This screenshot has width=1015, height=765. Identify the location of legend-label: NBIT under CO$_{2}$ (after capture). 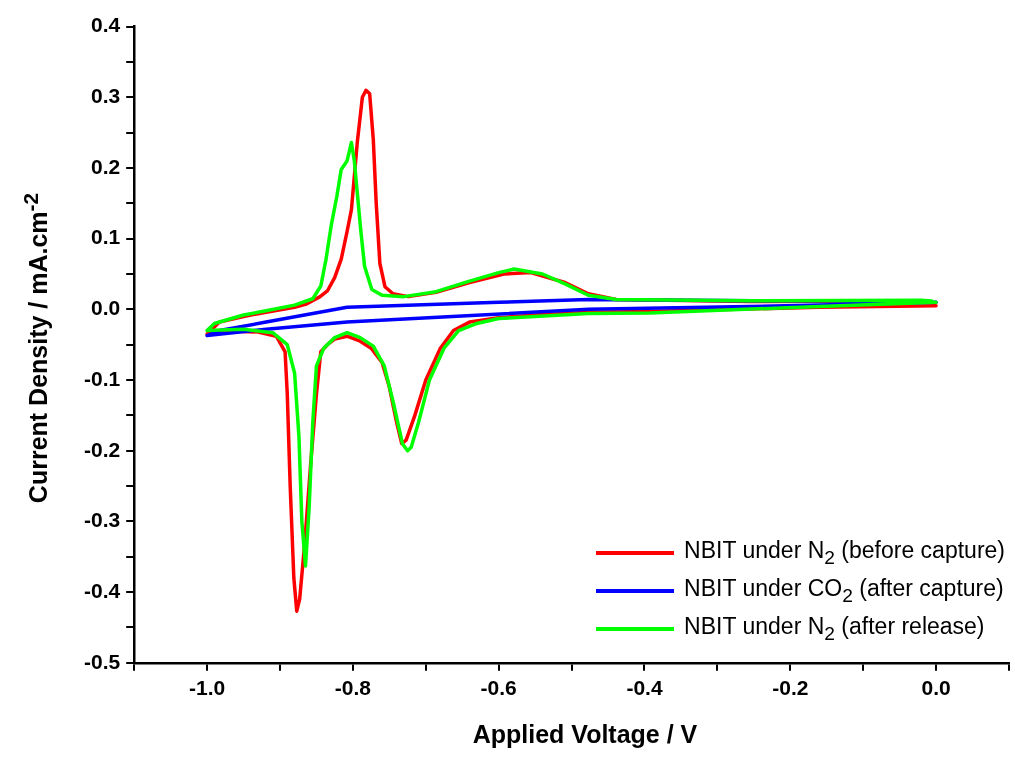
(844, 591).